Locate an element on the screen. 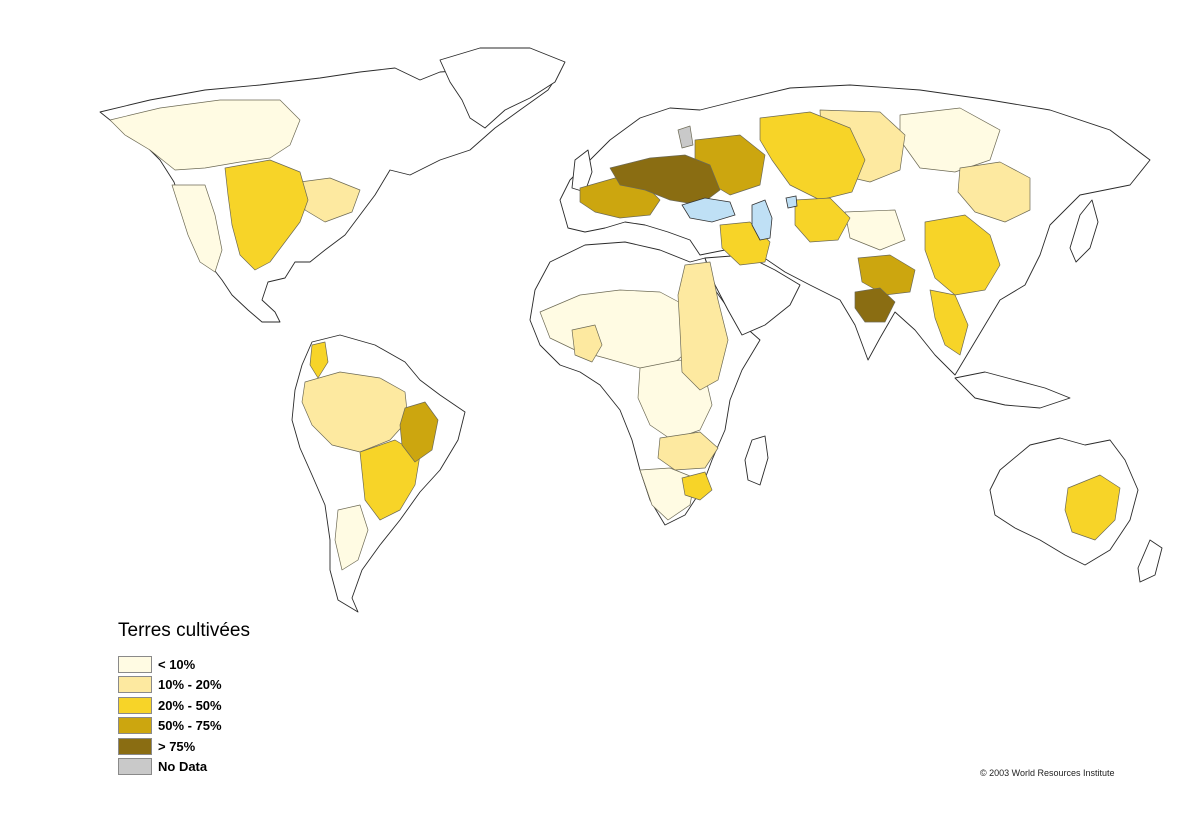 This screenshot has height=819, width=1200. landmass-indonesia is located at coordinates (1012, 390).